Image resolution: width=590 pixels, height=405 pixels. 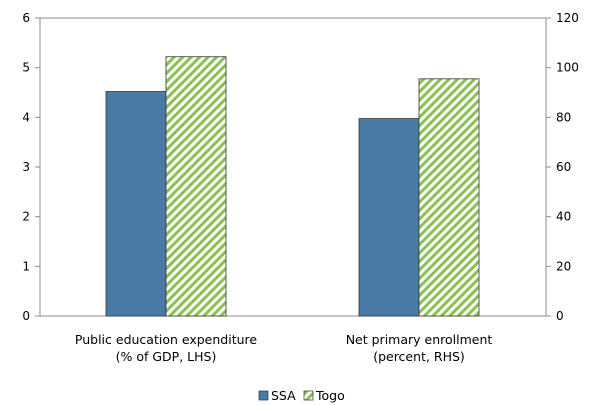 What do you see at coordinates (263, 395) in the screenshot?
I see `legend-swatch-ssa` at bounding box center [263, 395].